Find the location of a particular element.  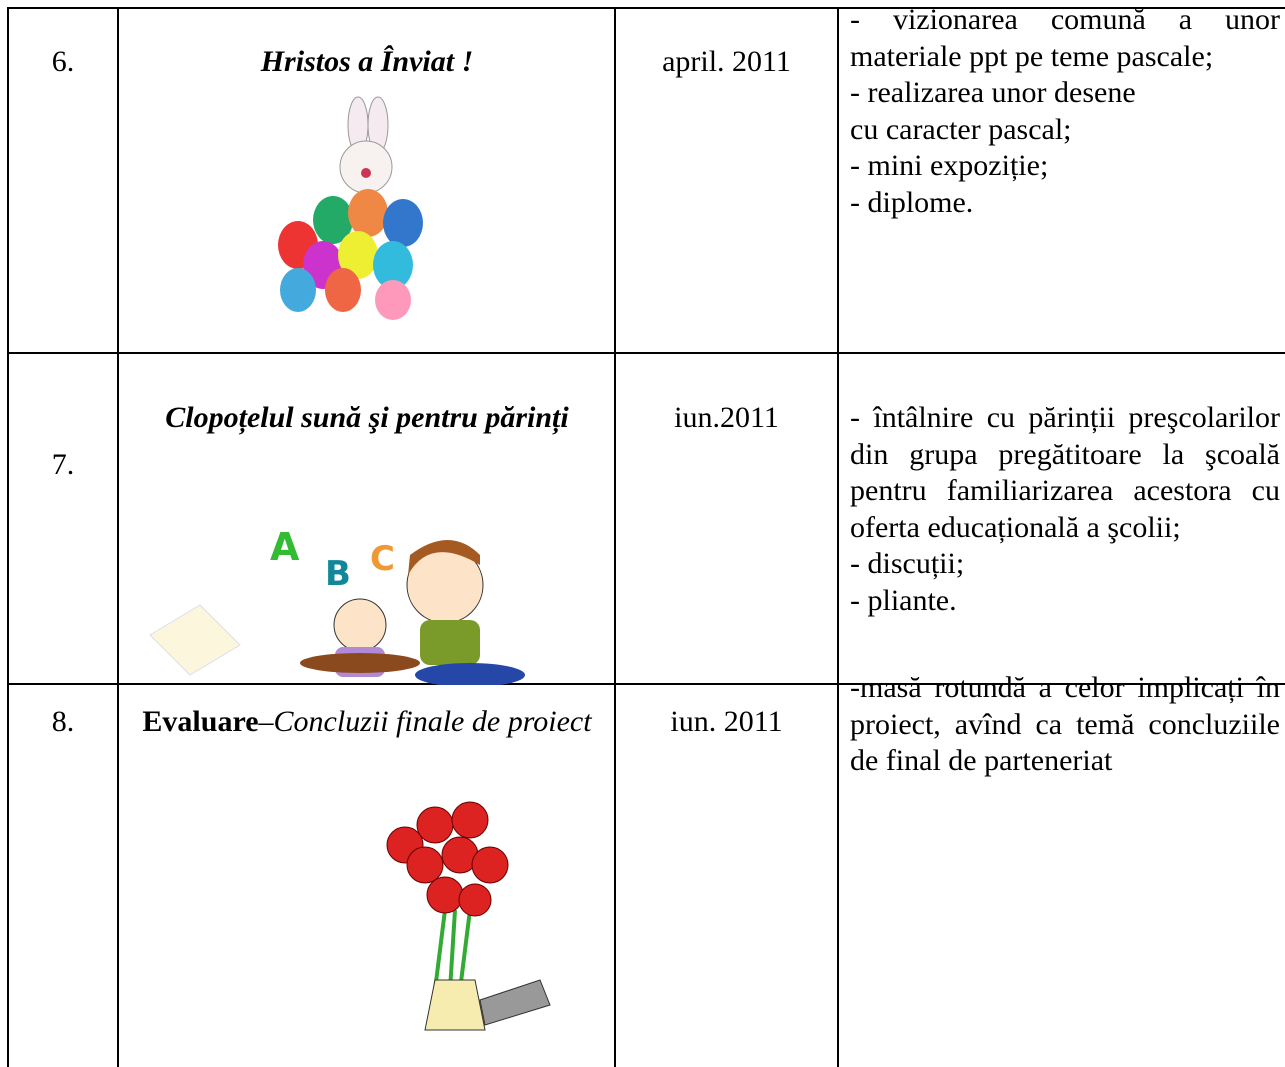

title-italic: –Concluzii finale de proiect is located at coordinates (425, 721).